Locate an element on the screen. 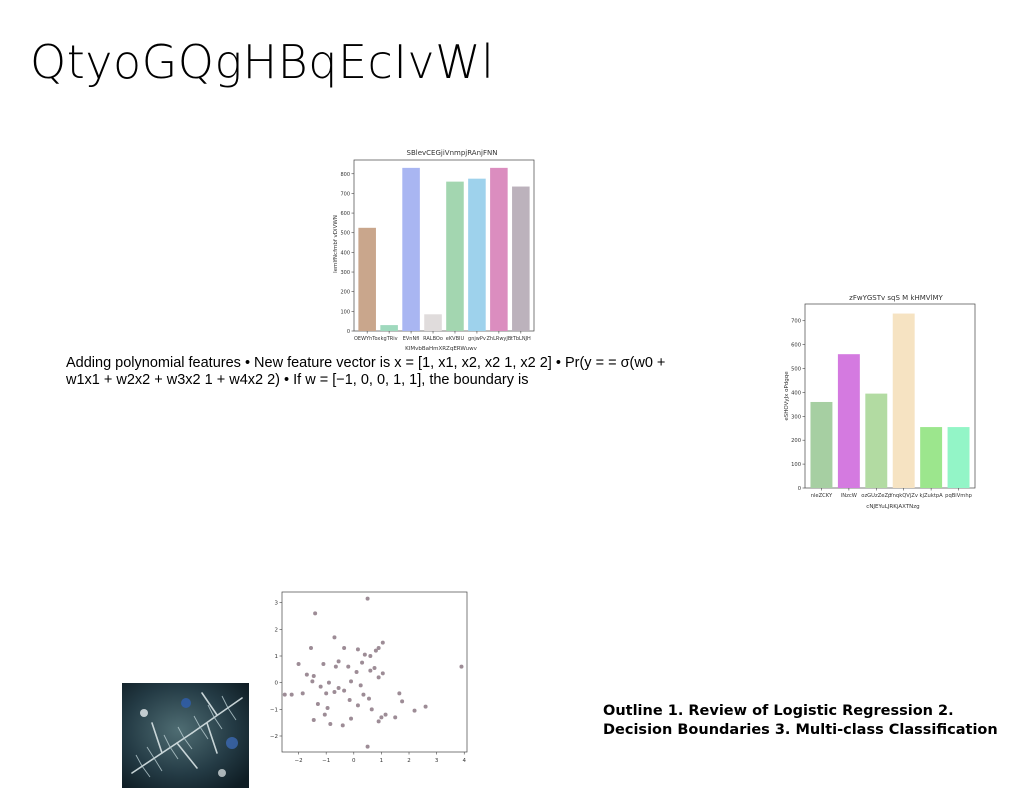 The height and width of the screenshot is (792, 1024). y-tick-label: 600 is located at coordinates (796, 346).